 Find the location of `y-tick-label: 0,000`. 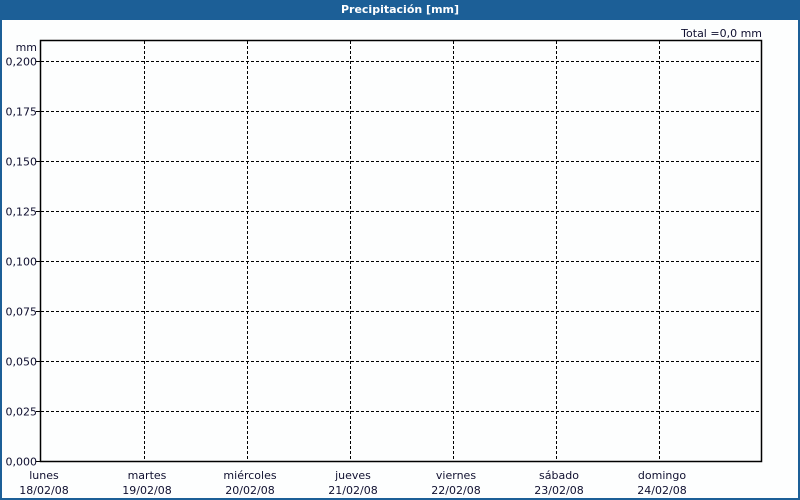

y-tick-label: 0,000 is located at coordinates (22, 462).